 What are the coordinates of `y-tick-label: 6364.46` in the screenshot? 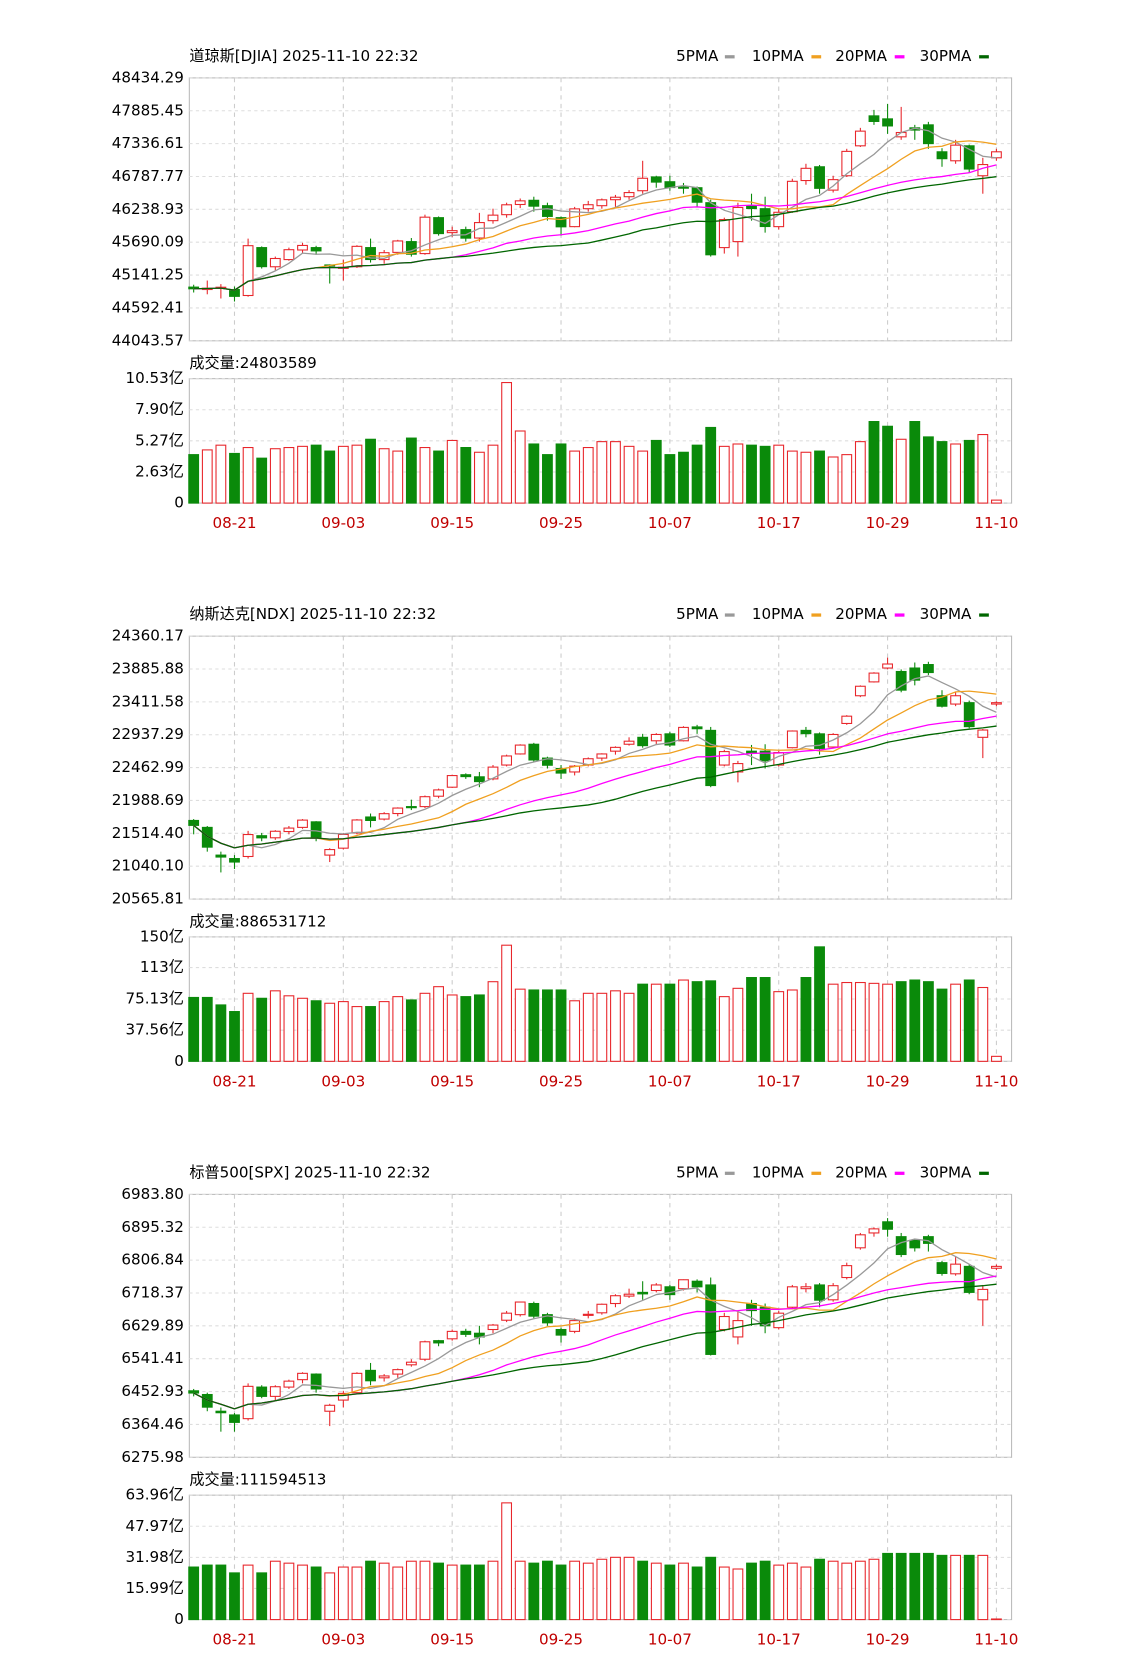 It's located at (152, 1424).